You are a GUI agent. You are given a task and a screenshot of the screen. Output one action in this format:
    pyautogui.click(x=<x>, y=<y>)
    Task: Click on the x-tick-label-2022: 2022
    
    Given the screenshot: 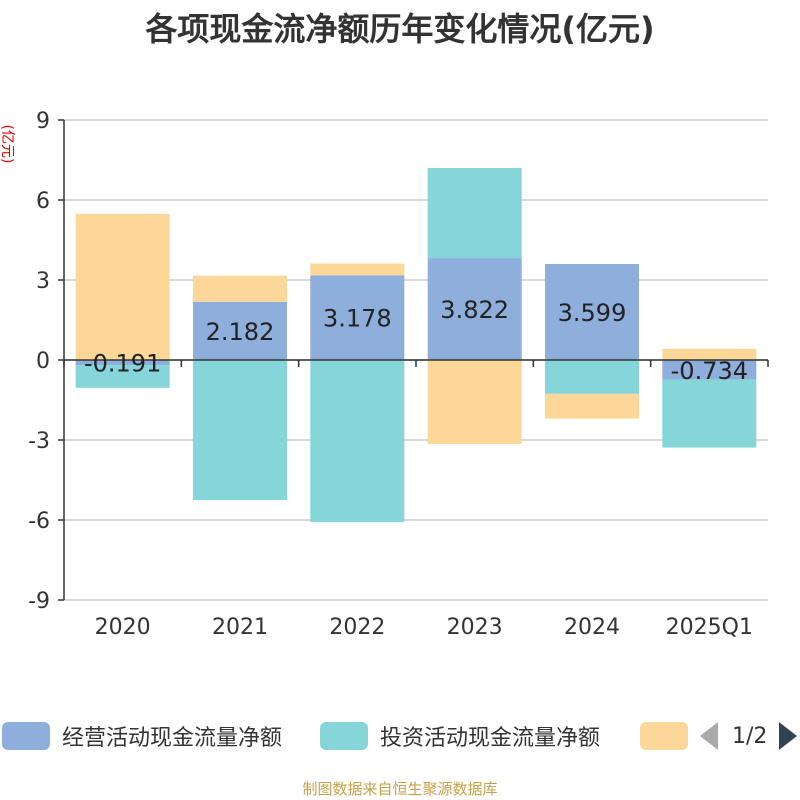 What is the action you would take?
    pyautogui.click(x=357, y=627)
    